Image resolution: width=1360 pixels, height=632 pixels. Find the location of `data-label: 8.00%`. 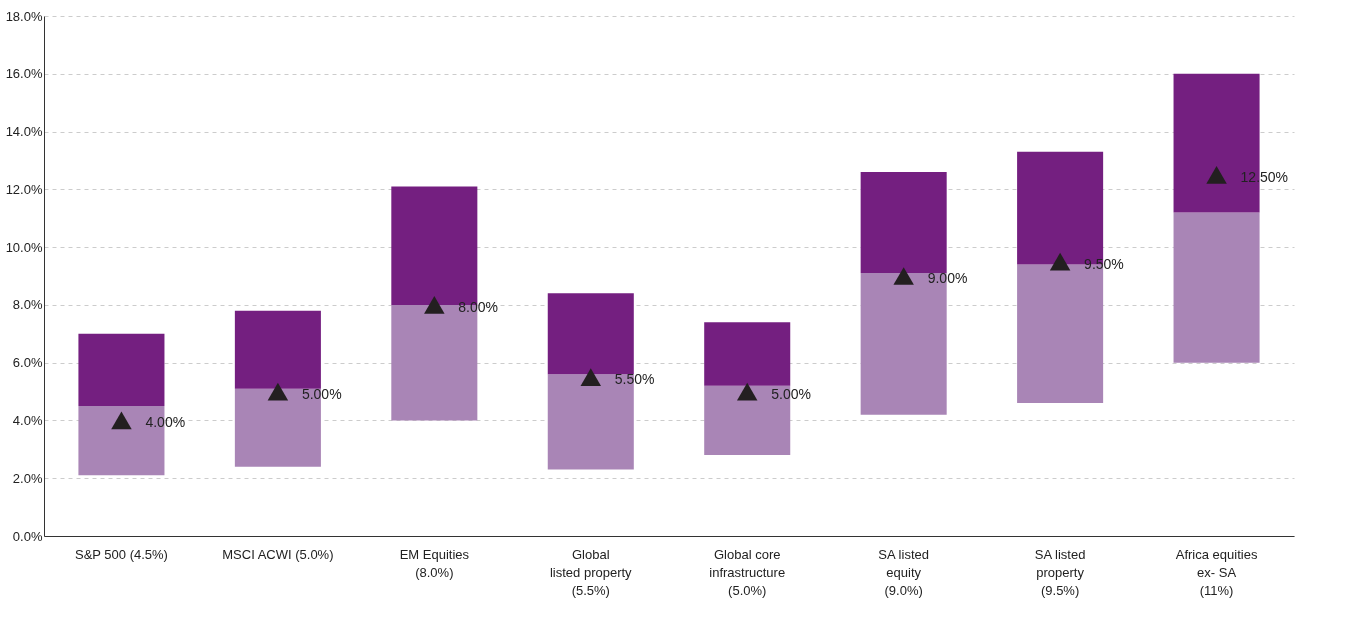

data-label: 8.00% is located at coordinates (478, 306).